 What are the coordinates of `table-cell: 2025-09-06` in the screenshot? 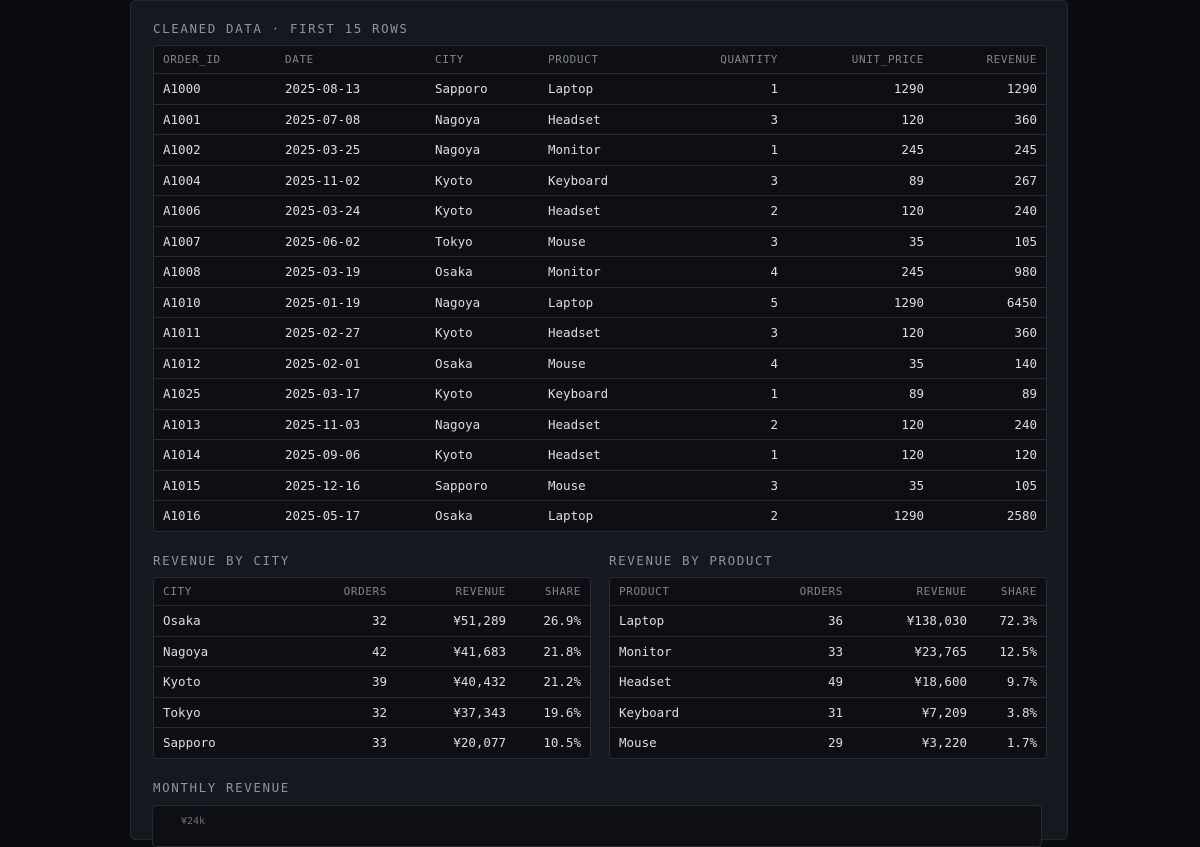 It's located at (351, 455).